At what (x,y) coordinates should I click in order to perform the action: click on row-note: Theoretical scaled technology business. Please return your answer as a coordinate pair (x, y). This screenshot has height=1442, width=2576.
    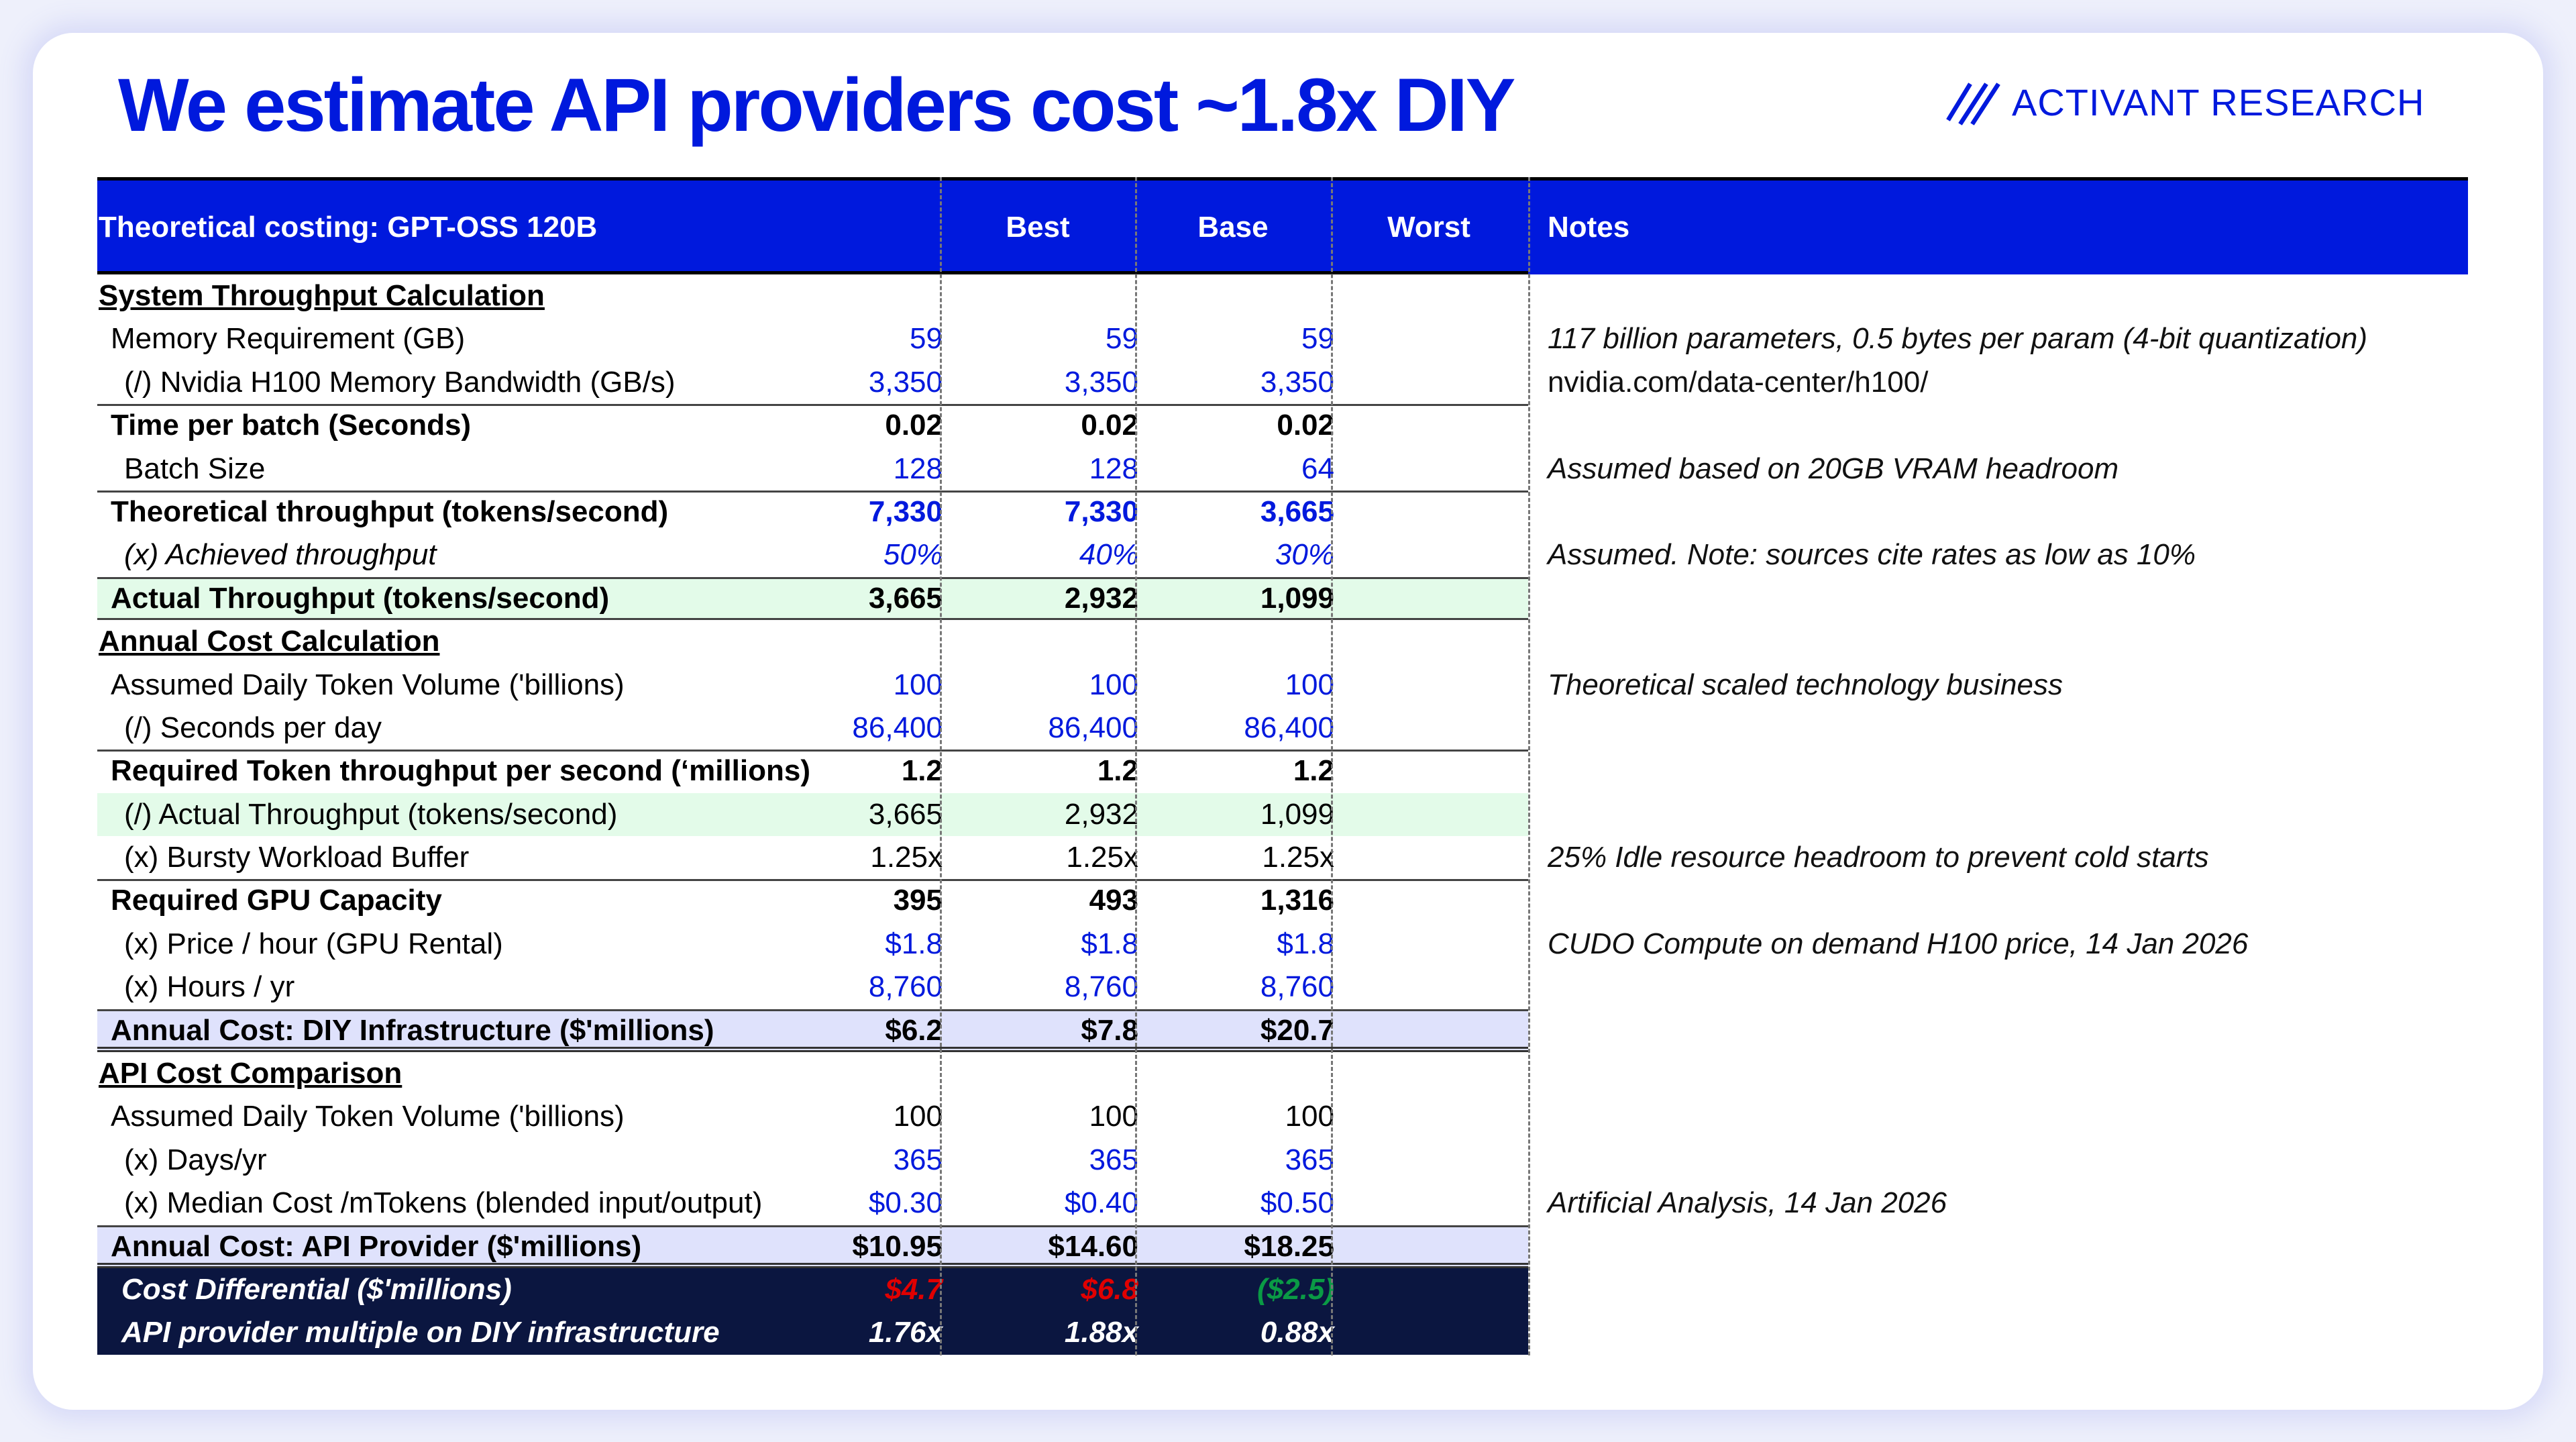
    Looking at the image, I should click on (1805, 684).